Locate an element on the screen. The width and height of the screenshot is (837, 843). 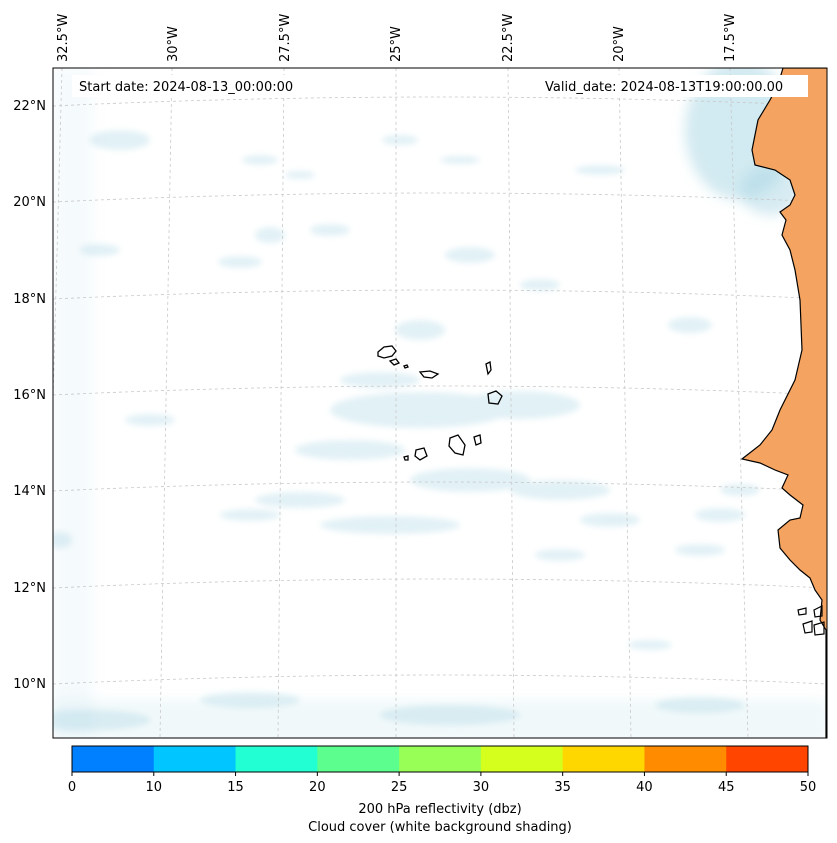
lat-label: 20°N is located at coordinates (29, 202).